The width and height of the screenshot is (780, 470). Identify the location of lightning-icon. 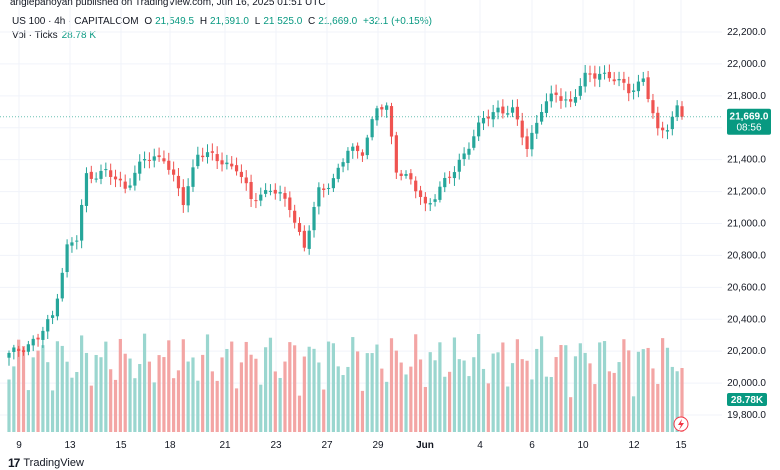
(681, 424).